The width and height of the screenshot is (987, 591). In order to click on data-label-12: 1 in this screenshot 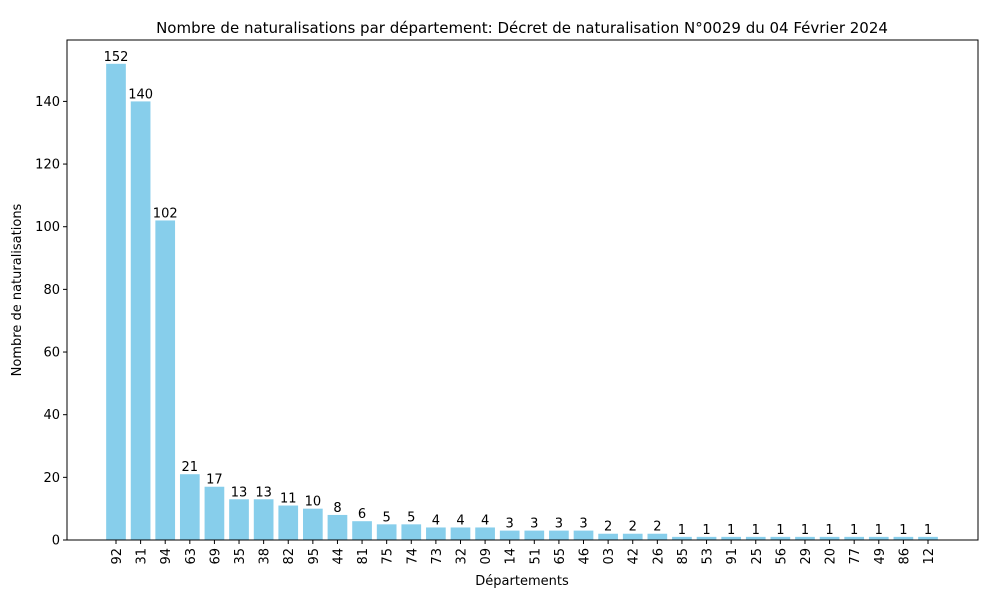, I will do `click(928, 530)`.